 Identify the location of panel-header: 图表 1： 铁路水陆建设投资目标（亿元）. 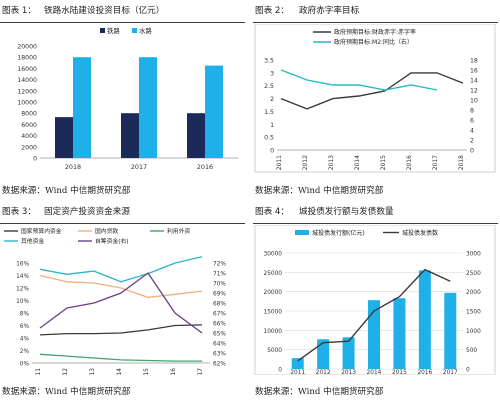
(122, 12).